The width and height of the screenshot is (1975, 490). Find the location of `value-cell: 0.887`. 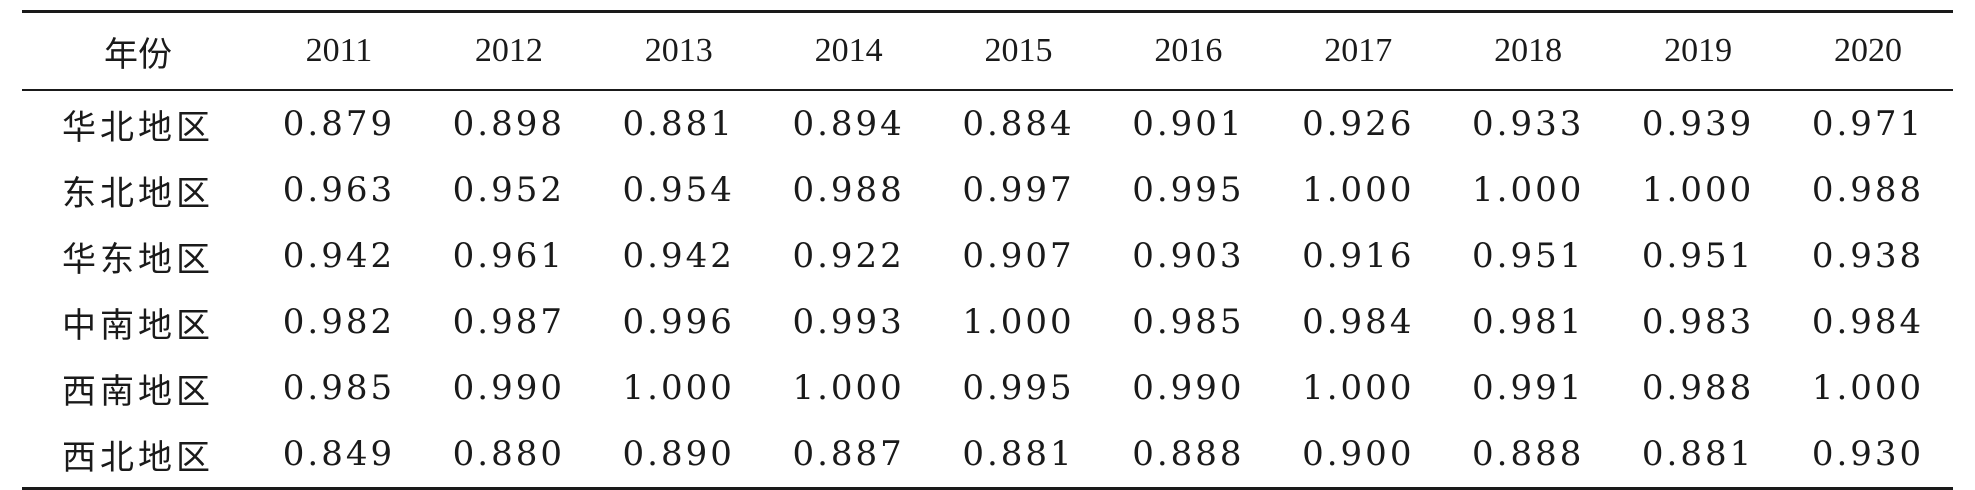

value-cell: 0.887 is located at coordinates (848, 454).